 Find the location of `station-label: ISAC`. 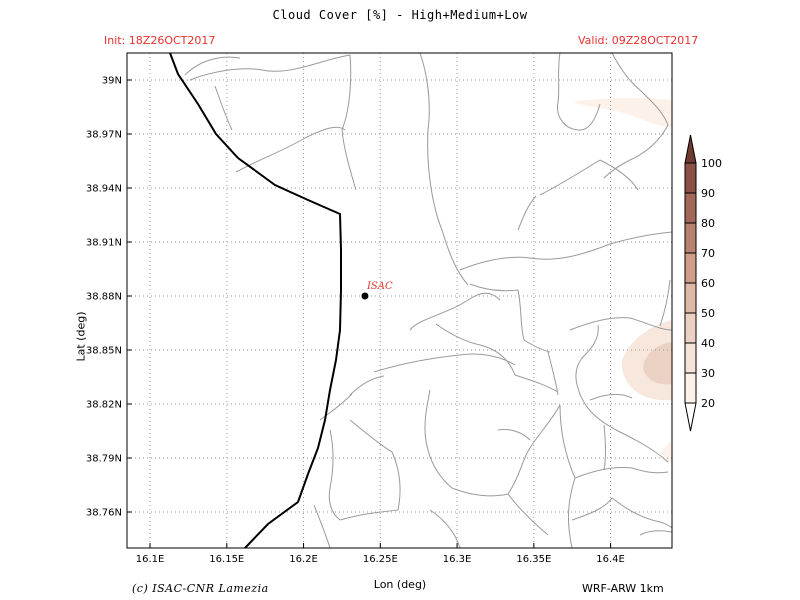

station-label: ISAC is located at coordinates (379, 286).